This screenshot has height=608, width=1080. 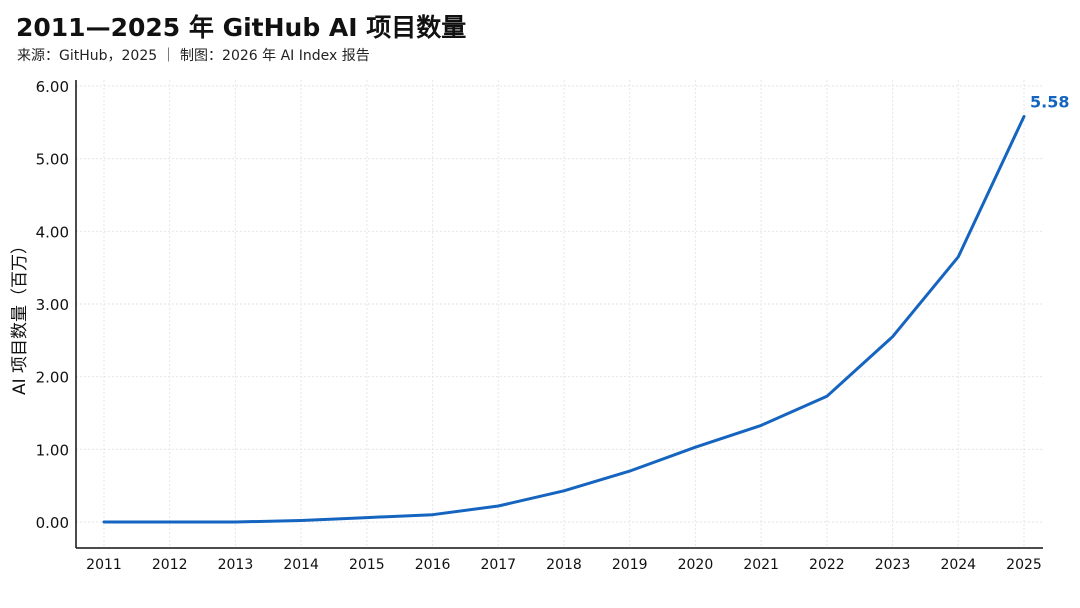 I want to click on x-tick-label: 2025, so click(x=1024, y=565).